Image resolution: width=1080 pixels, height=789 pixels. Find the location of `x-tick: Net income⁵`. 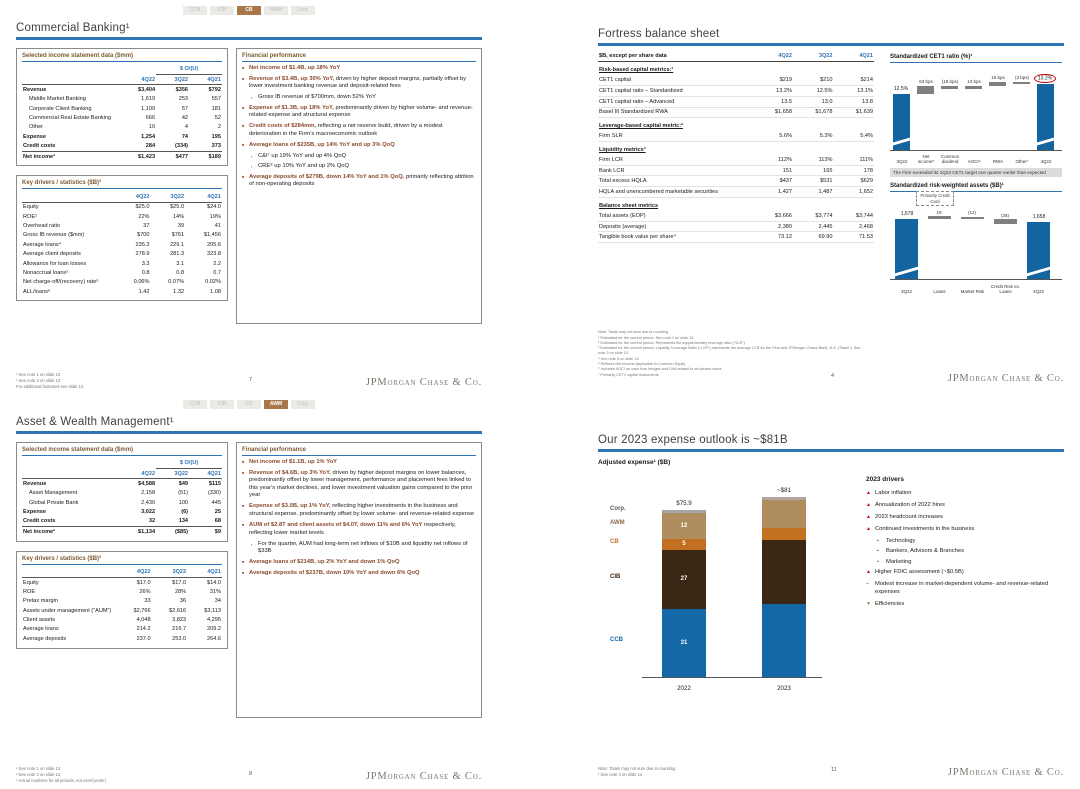

x-tick: Net income⁵ is located at coordinates (926, 159).